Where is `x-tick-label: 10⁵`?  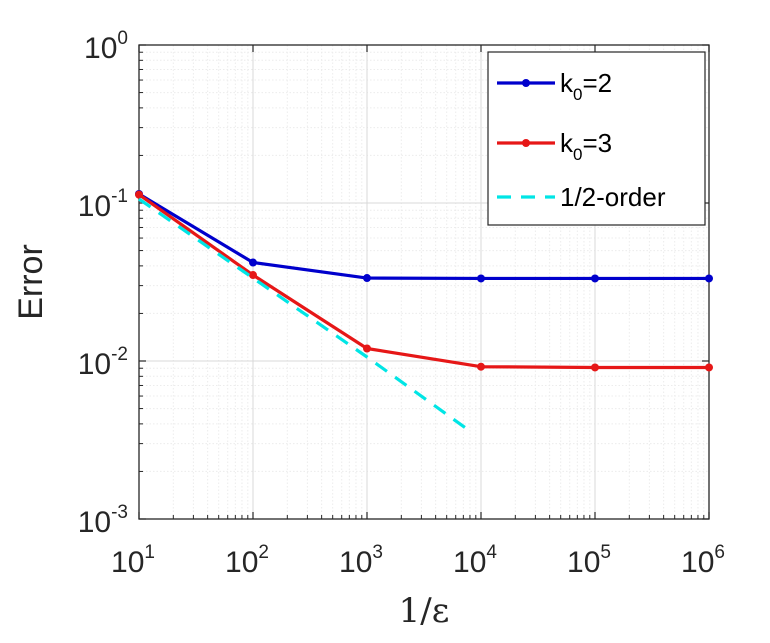 x-tick-label: 10⁵ is located at coordinates (589, 560).